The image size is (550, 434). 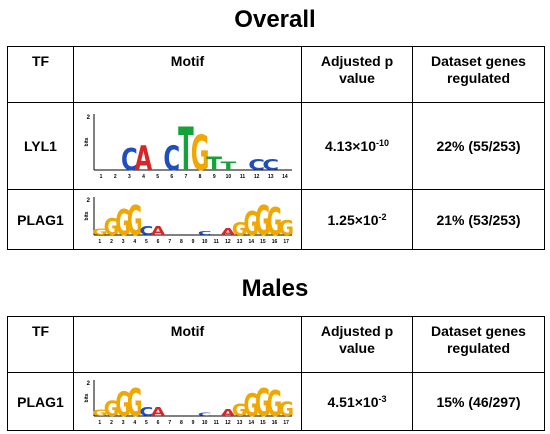 What do you see at coordinates (286, 423) in the screenshot?
I see `logo-position-label: 17` at bounding box center [286, 423].